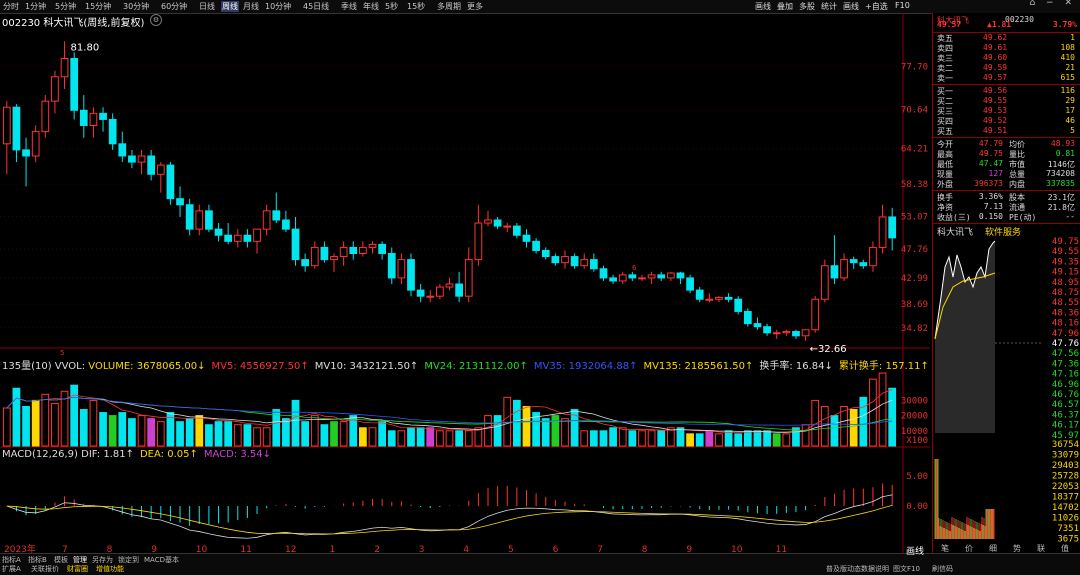 This screenshot has height=575, width=1080. What do you see at coordinates (11, 6) in the screenshot?
I see `period-tab-0: 分时` at bounding box center [11, 6].